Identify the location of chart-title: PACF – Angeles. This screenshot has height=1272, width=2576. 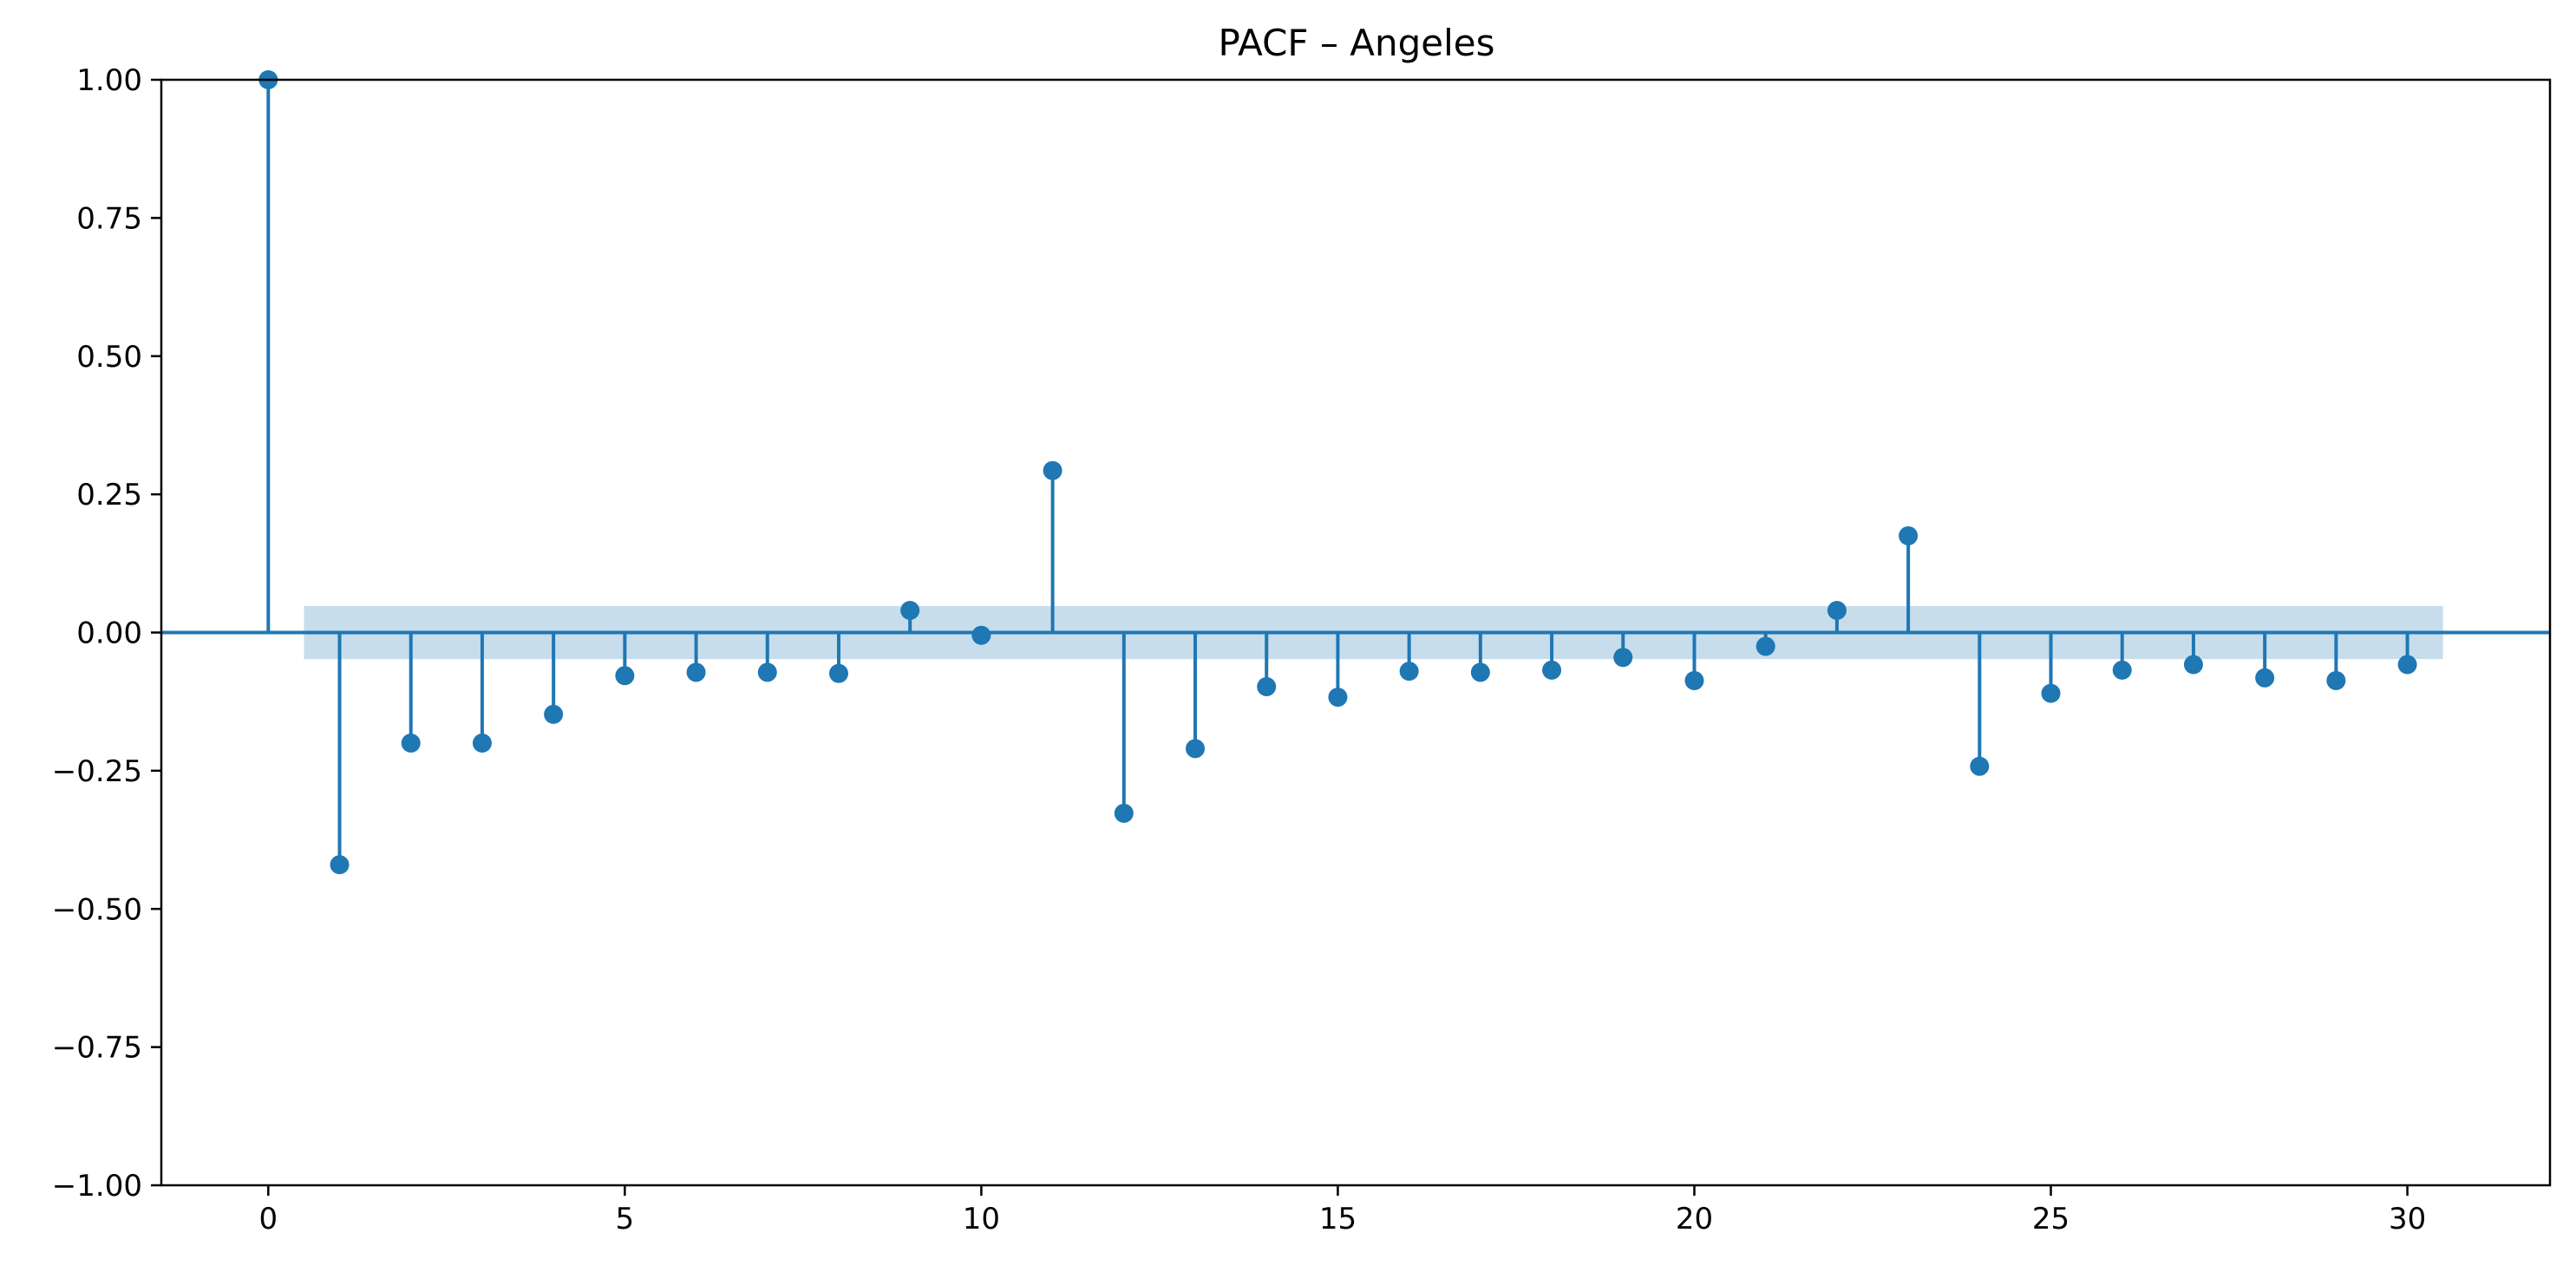
(1356, 43).